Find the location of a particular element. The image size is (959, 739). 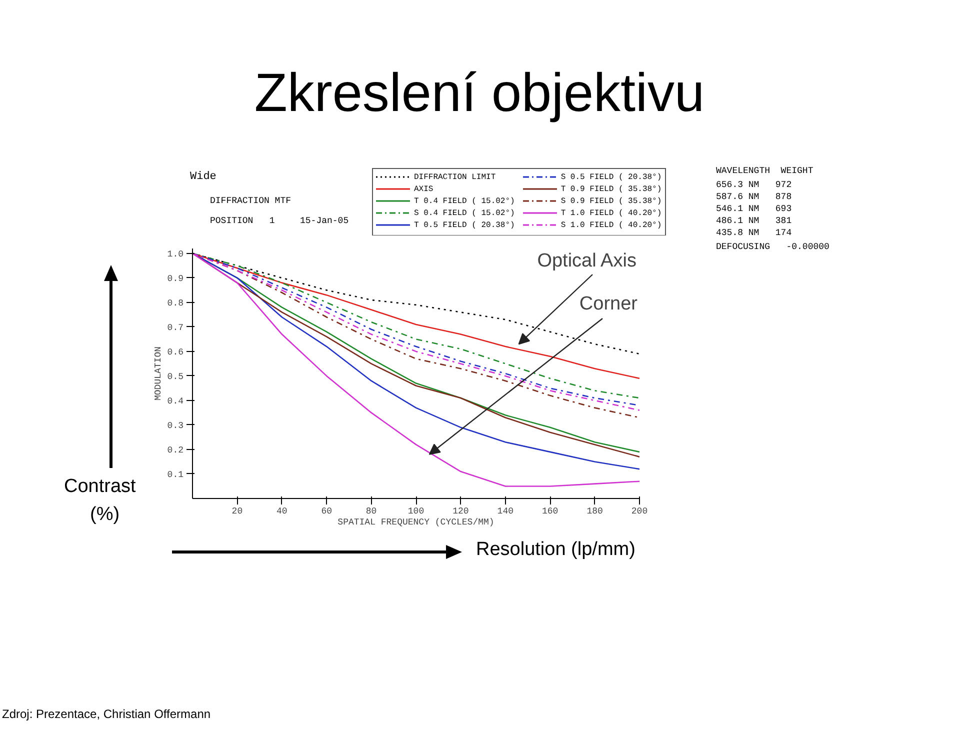

text: 546.1 NM 693 is located at coordinates (754, 209).